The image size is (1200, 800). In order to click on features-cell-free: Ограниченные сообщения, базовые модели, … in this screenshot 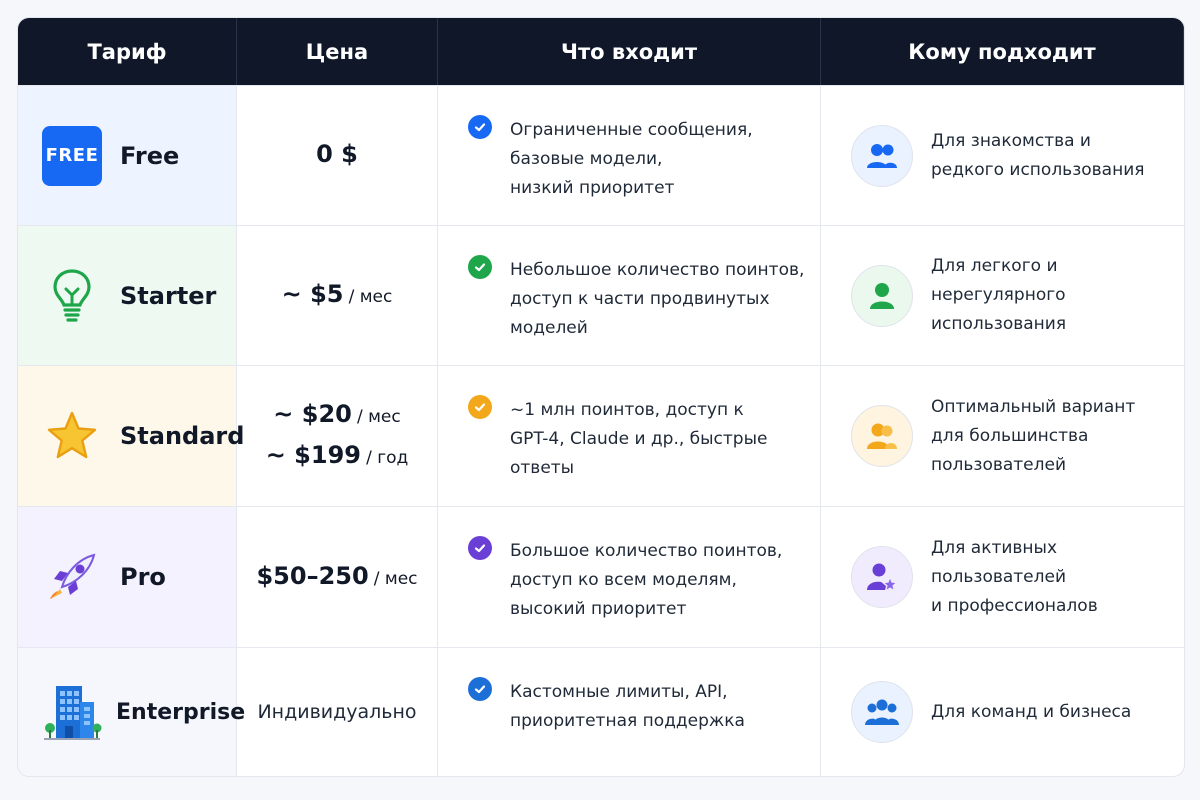, I will do `click(629, 155)`.